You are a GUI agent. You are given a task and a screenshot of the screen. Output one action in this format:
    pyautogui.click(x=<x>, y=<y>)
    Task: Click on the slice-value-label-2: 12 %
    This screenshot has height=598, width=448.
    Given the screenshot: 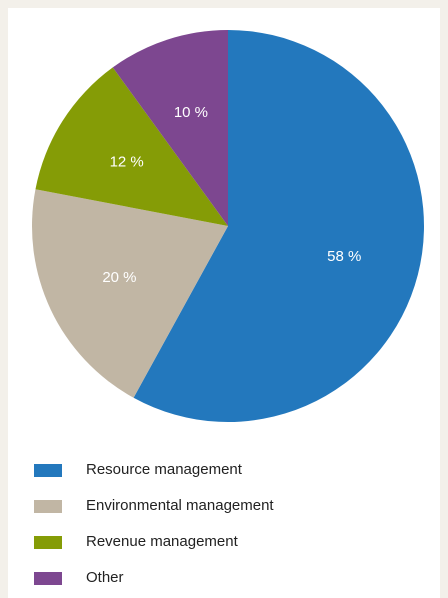 What is the action you would take?
    pyautogui.click(x=127, y=162)
    